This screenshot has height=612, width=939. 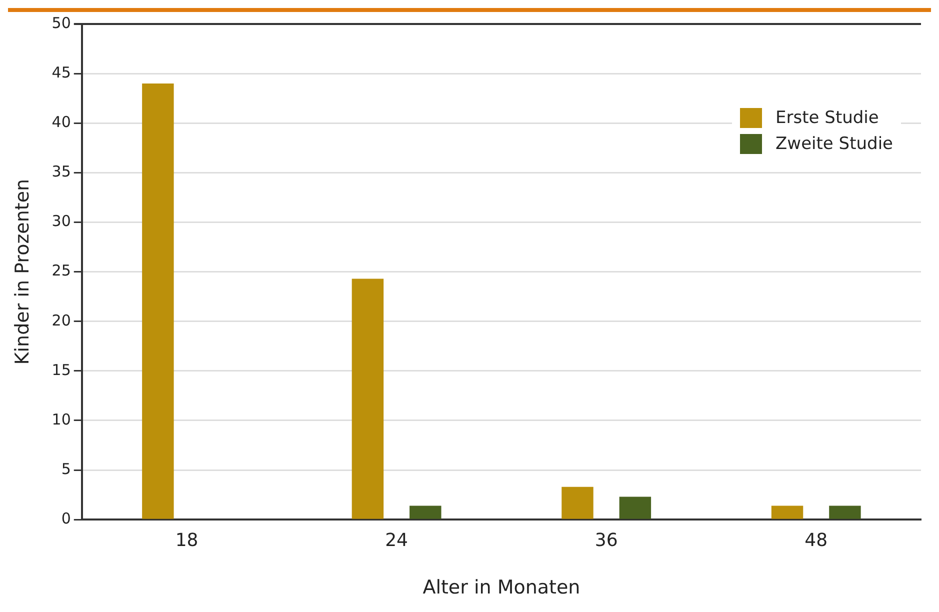 What do you see at coordinates (66, 518) in the screenshot?
I see `y-tick-label: 0` at bounding box center [66, 518].